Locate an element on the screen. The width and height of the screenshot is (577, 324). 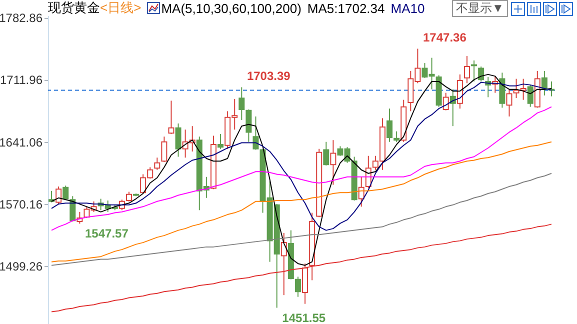
annotation: 1747.36 is located at coordinates (444, 37).